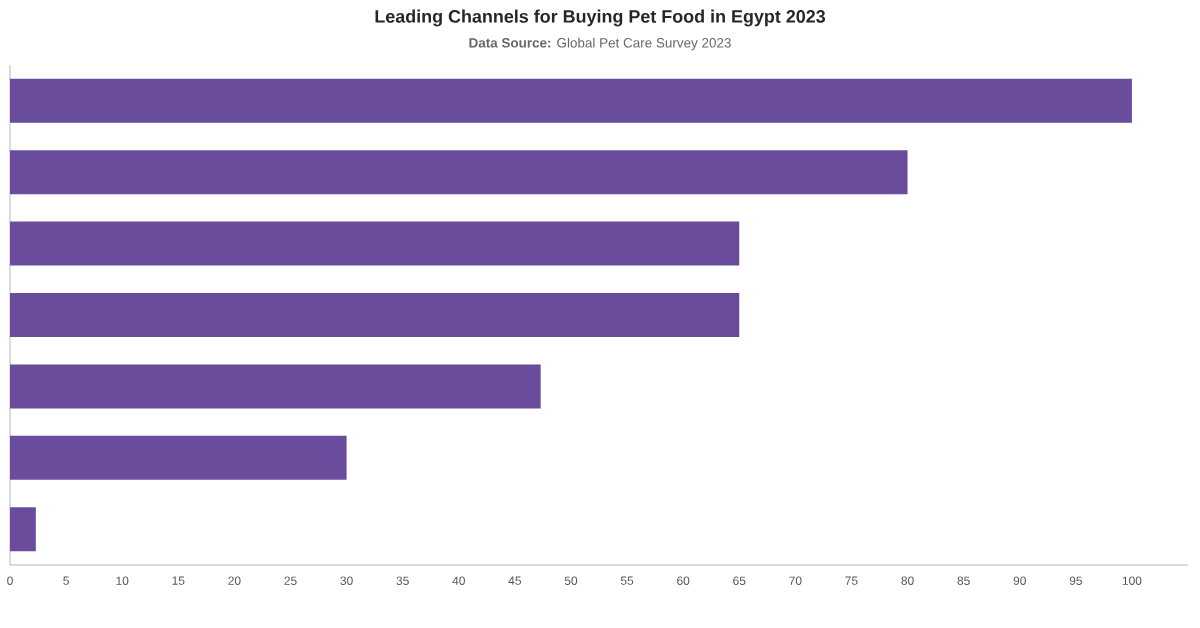 Image resolution: width=1200 pixels, height=628 pixels. Describe the element at coordinates (122, 580) in the screenshot. I see `x-tick-label: 10` at that location.